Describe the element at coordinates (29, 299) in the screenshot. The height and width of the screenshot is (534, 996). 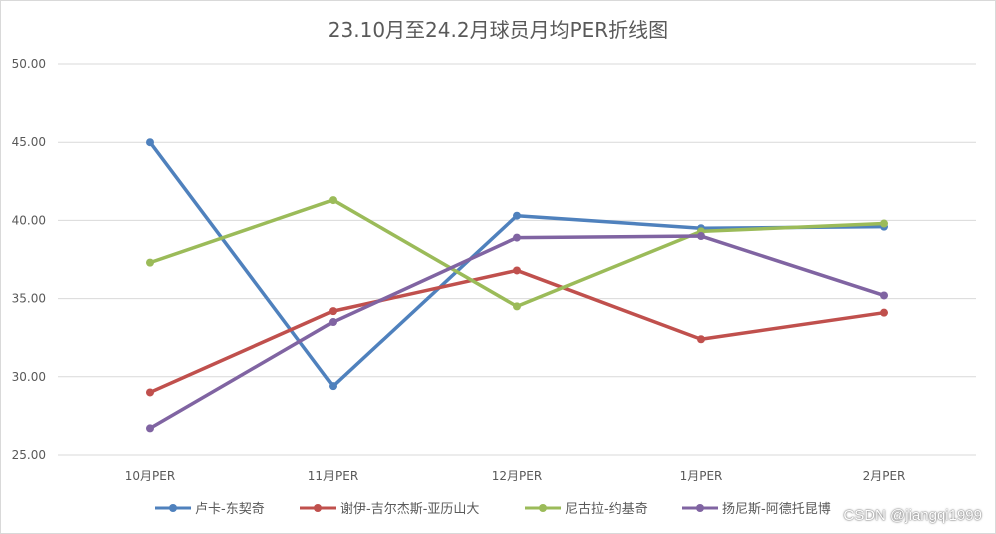
I see `y-tick-label: 35.00` at that location.